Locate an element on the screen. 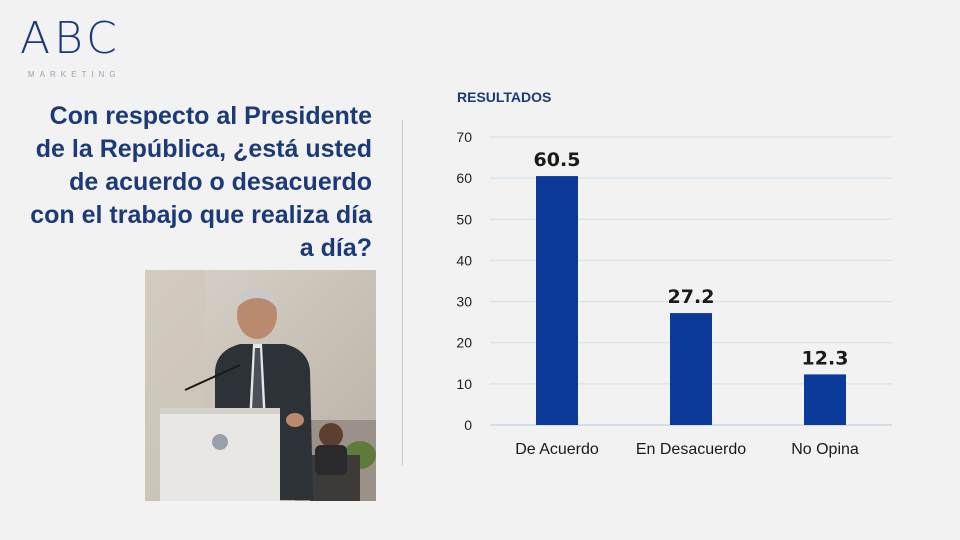  data-label-2: 27.2 is located at coordinates (691, 297).